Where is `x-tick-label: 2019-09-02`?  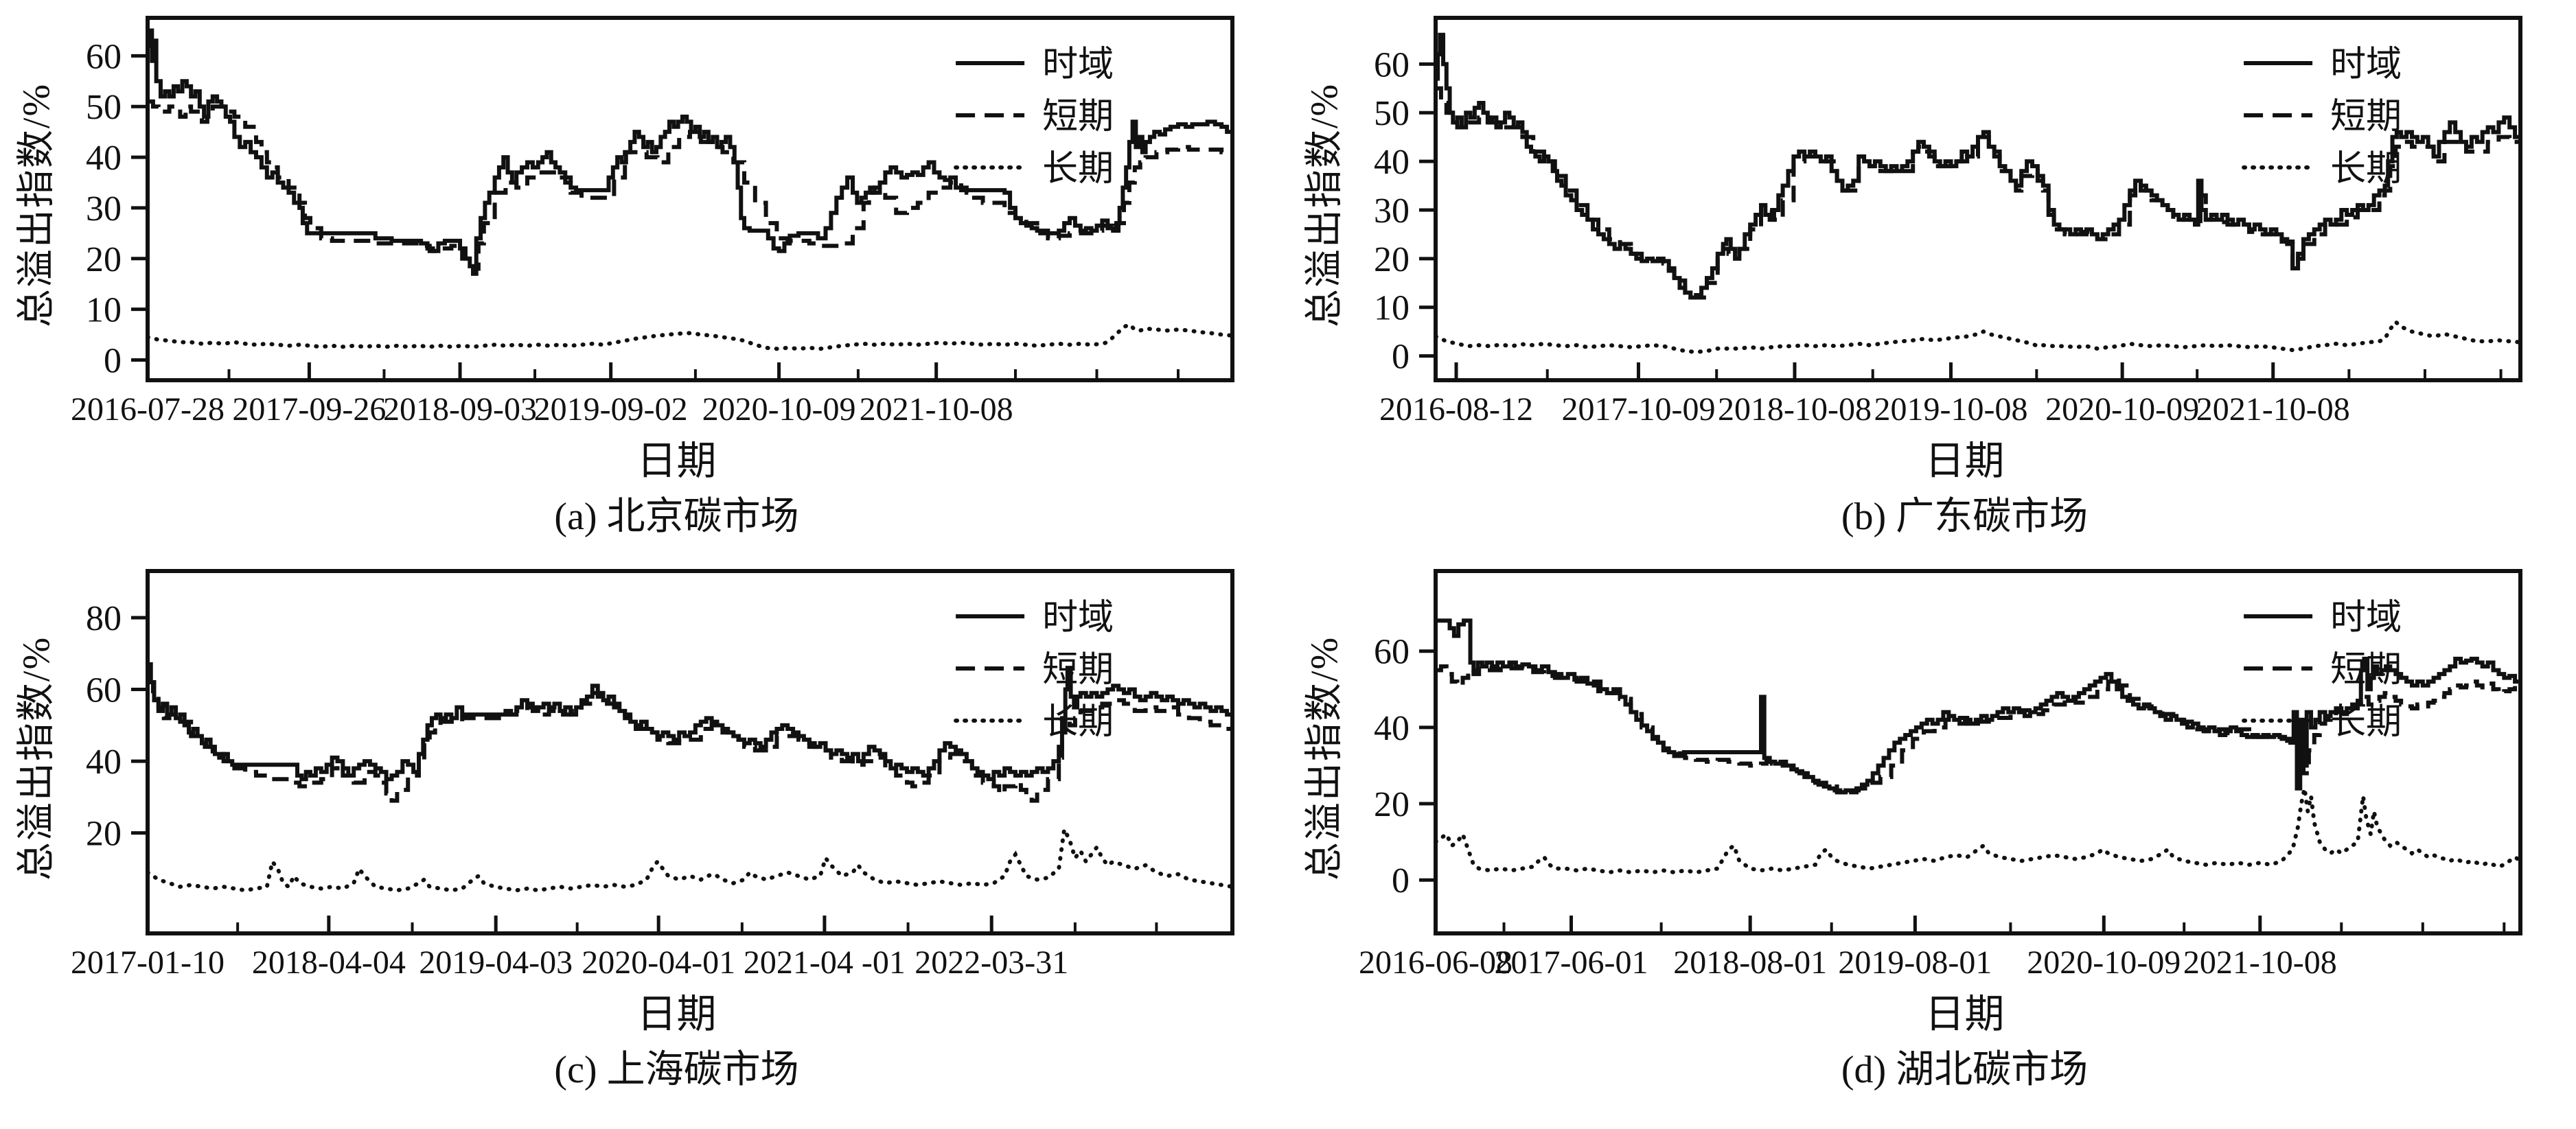
x-tick-label: 2019-09-02 is located at coordinates (611, 409).